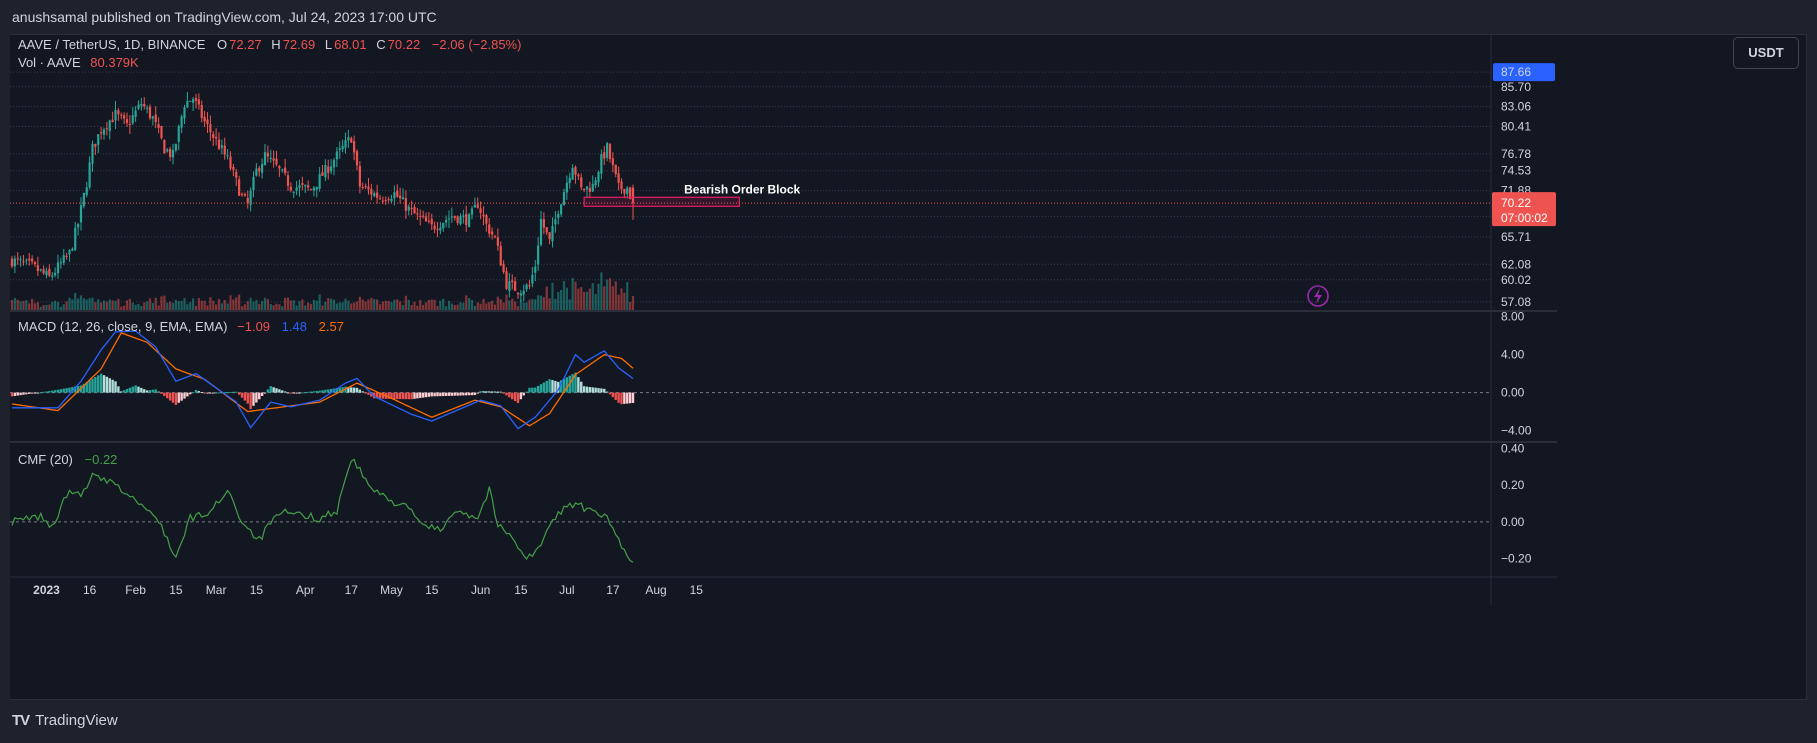 Image resolution: width=1817 pixels, height=743 pixels. Describe the element at coordinates (46, 590) in the screenshot. I see `time-axis-tick: 2023` at that location.